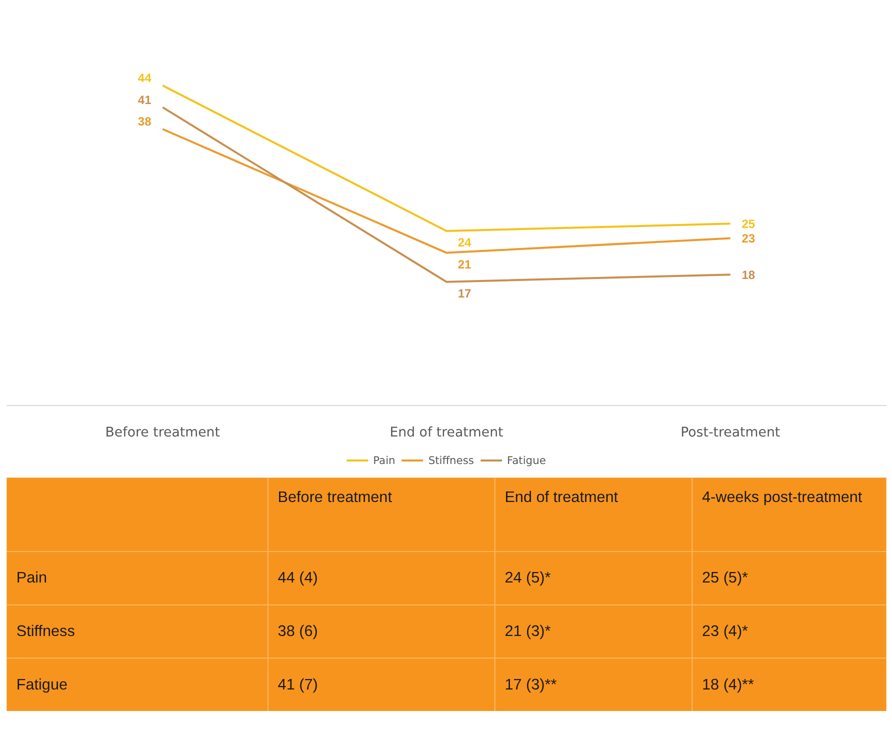 This screenshot has width=892, height=744. I want to click on x-tick-label: End of treatment, so click(447, 433).